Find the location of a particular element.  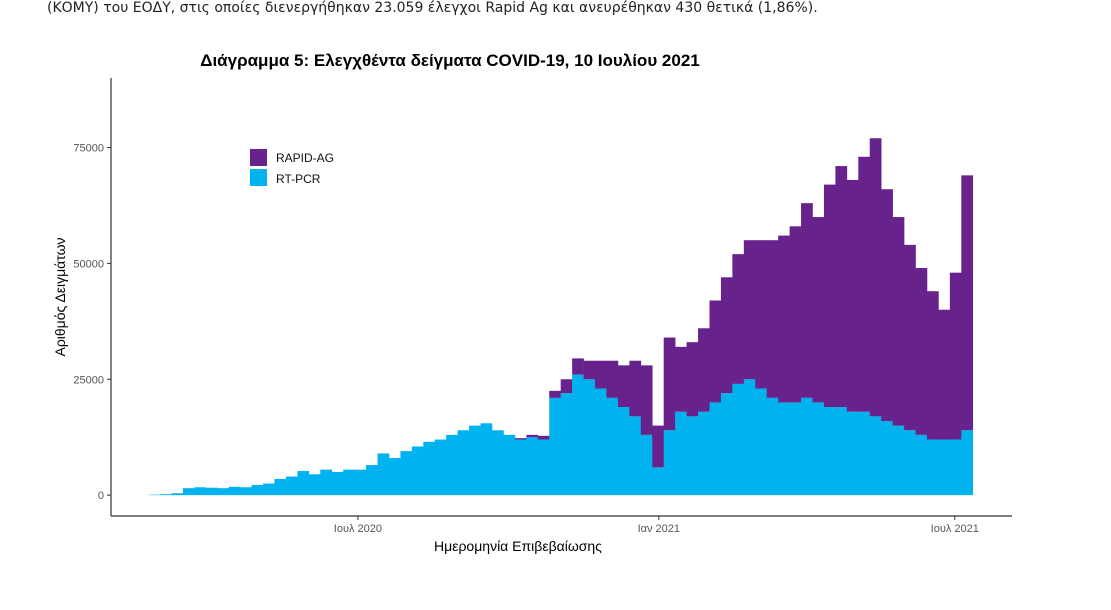

legend-label-rt-pcr: RT-PCR is located at coordinates (298, 179).